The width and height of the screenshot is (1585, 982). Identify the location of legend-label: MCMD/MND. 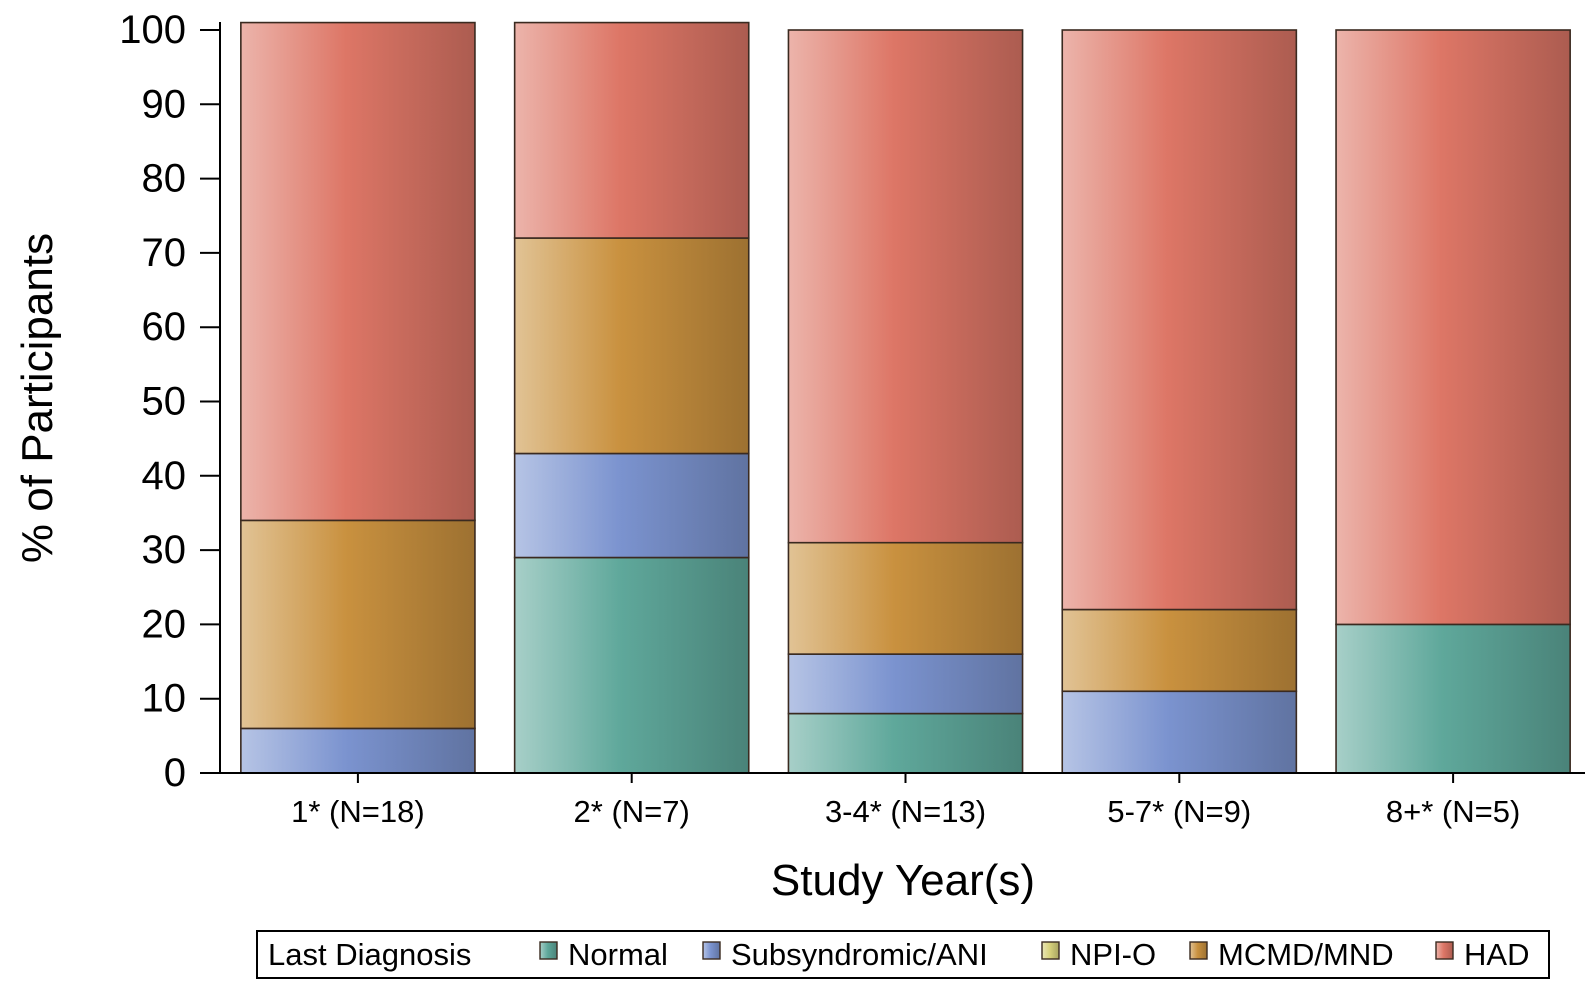
(1306, 954).